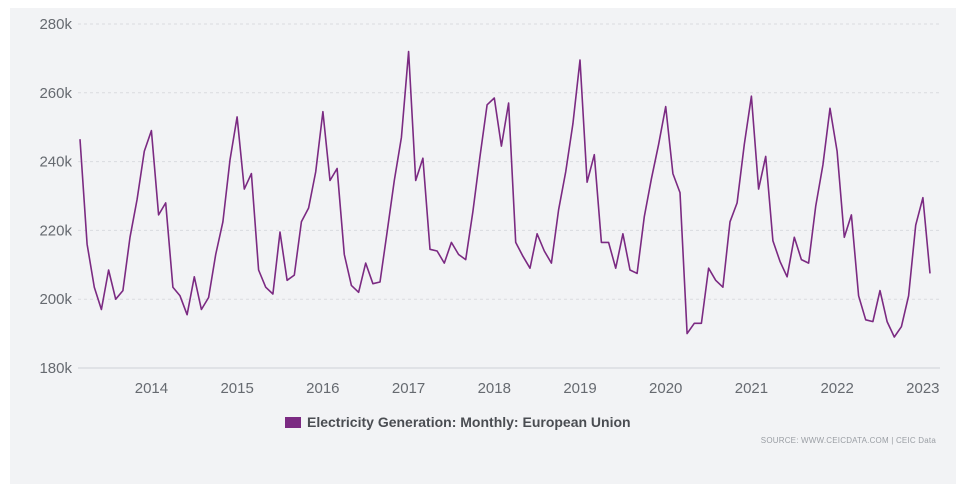 The image size is (966, 491). Describe the element at coordinates (293, 422) in the screenshot. I see `legend-swatch` at that location.